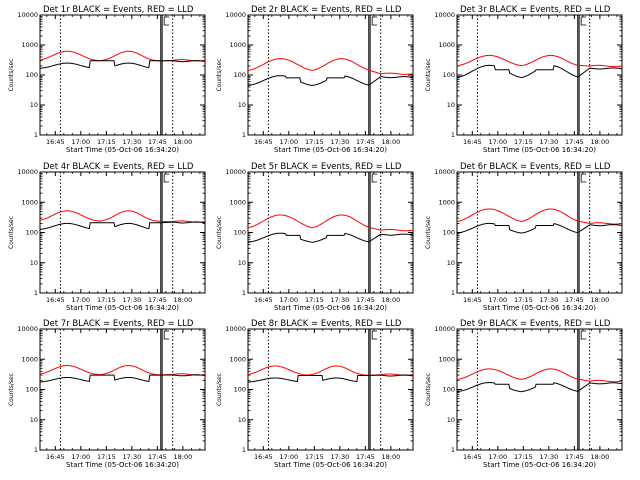  Describe the element at coordinates (326, 167) in the screenshot. I see `panel-title: Det 5r BLACK = Events, RED = LLD` at that location.